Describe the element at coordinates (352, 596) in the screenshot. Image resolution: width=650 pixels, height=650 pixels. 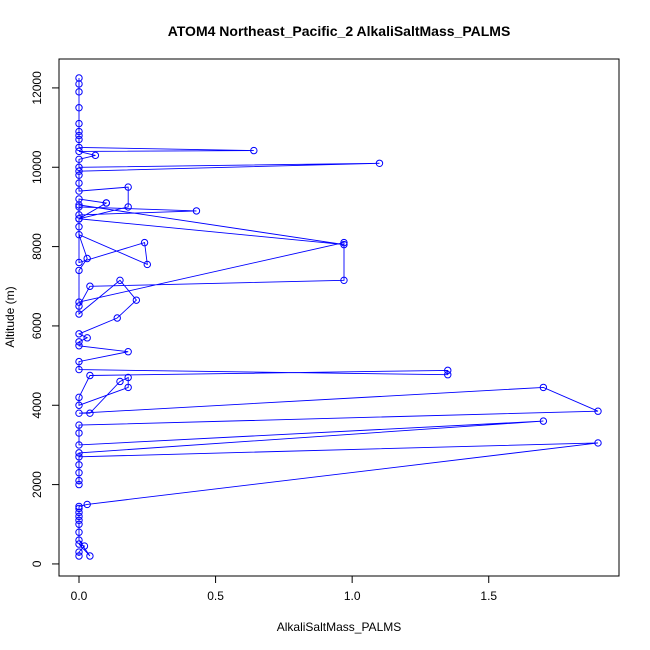
I see `x-tick-label: 1.0` at that location.